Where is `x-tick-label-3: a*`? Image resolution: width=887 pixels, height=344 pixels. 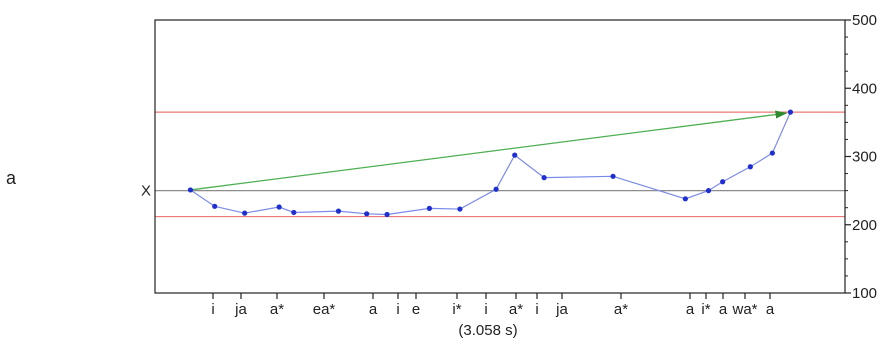
x-tick-label-3: a* is located at coordinates (277, 309).